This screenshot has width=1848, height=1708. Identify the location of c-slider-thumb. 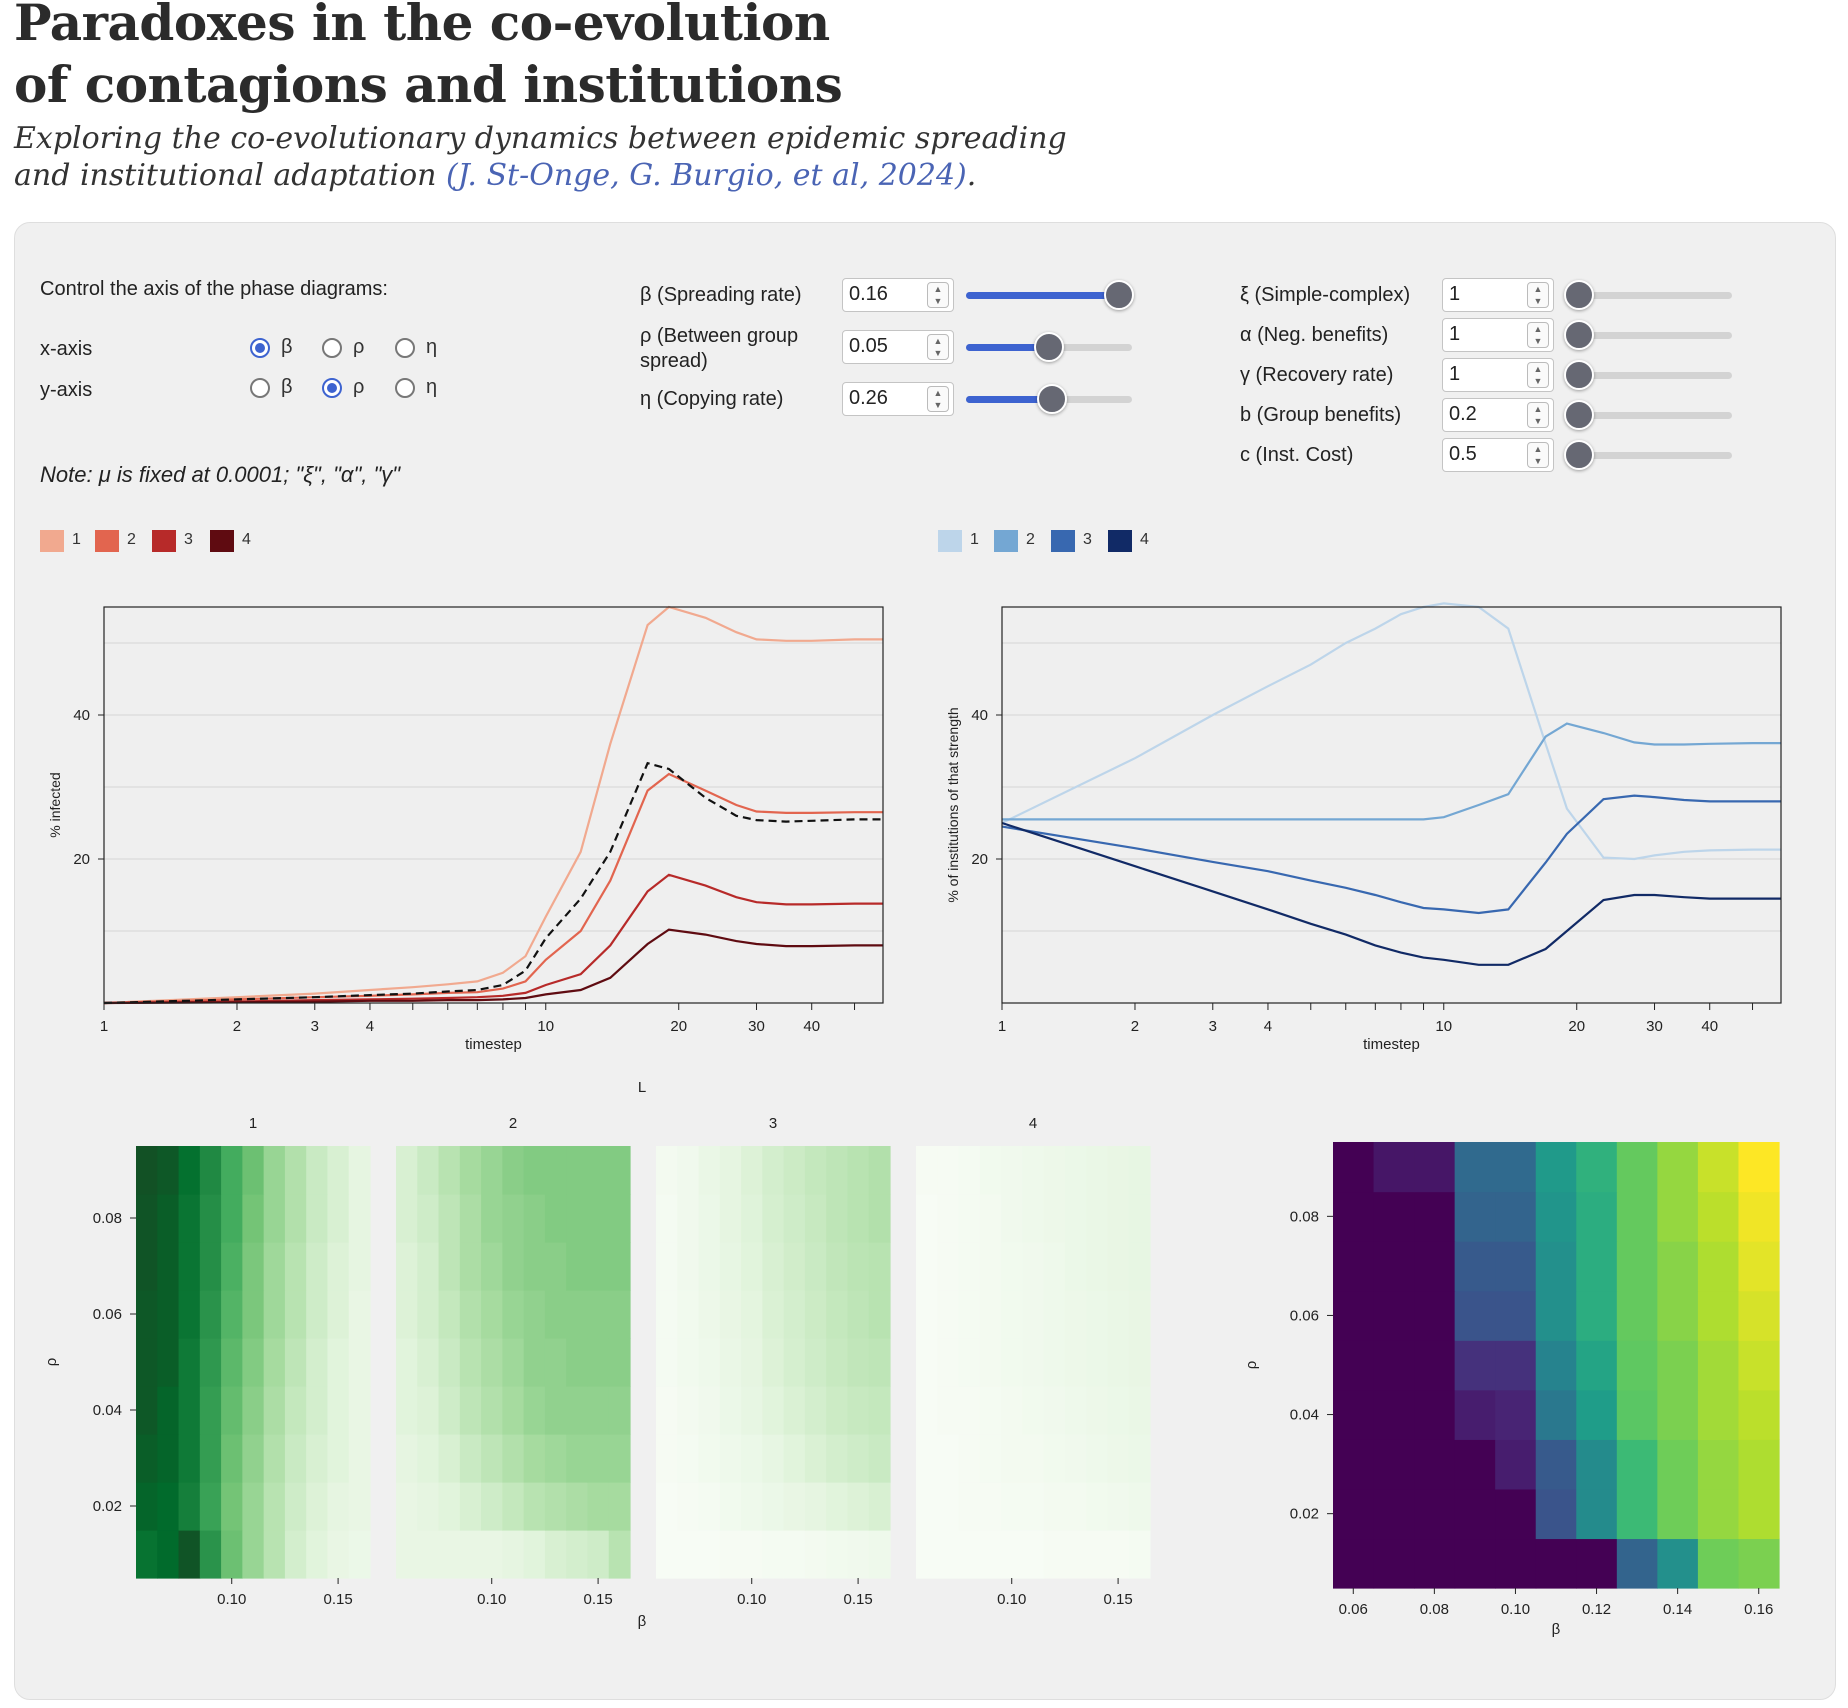
(1579, 455).